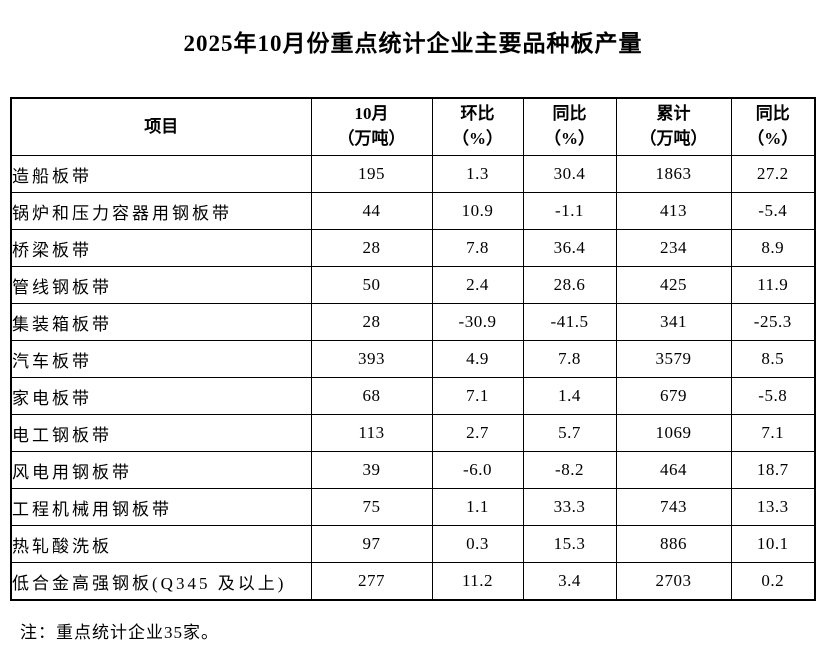  What do you see at coordinates (773, 174) in the screenshot?
I see `value-cumulative-yoy: 27.2` at bounding box center [773, 174].